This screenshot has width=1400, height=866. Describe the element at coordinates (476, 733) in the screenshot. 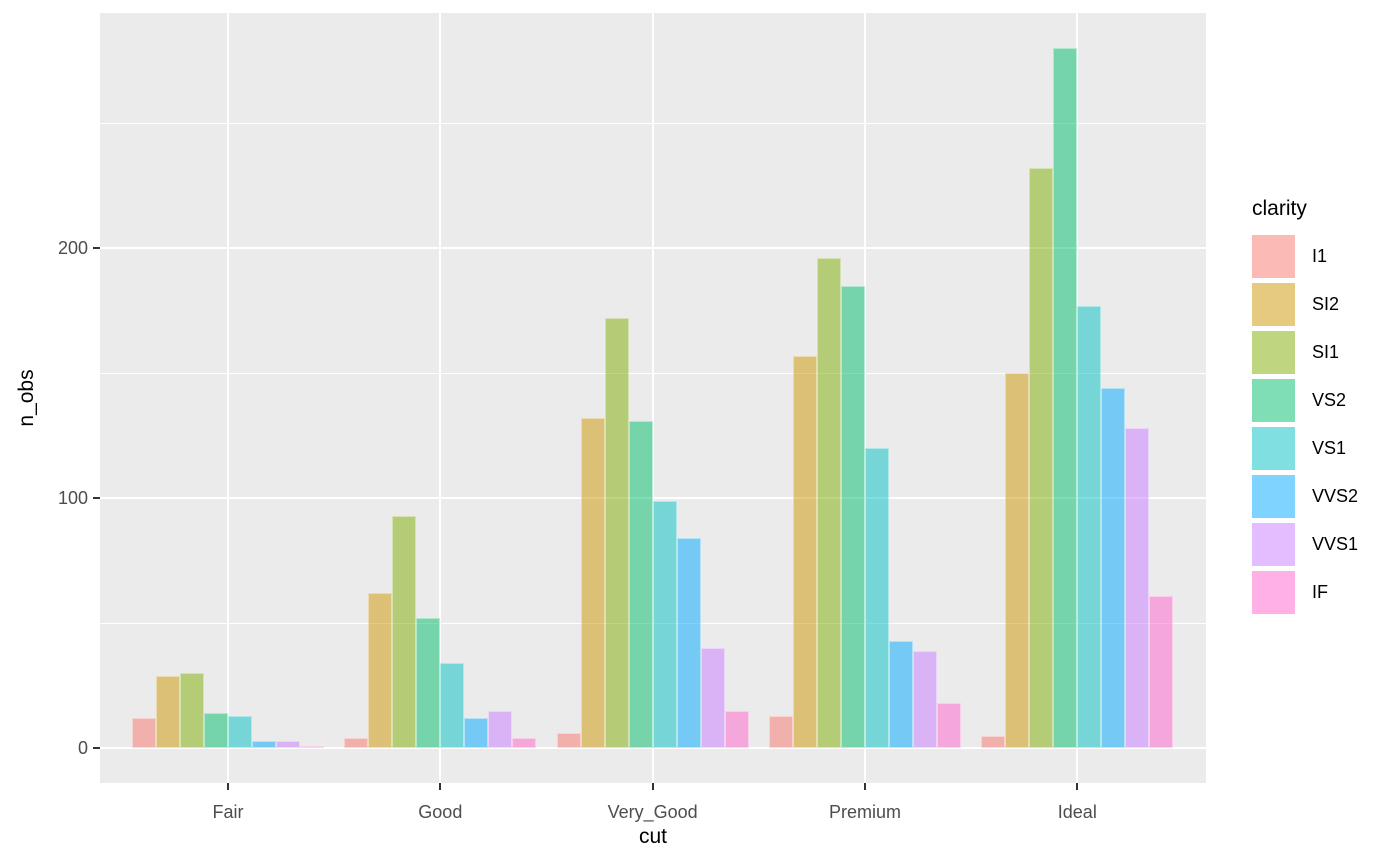

I see `bar-Good-VVS2` at that location.